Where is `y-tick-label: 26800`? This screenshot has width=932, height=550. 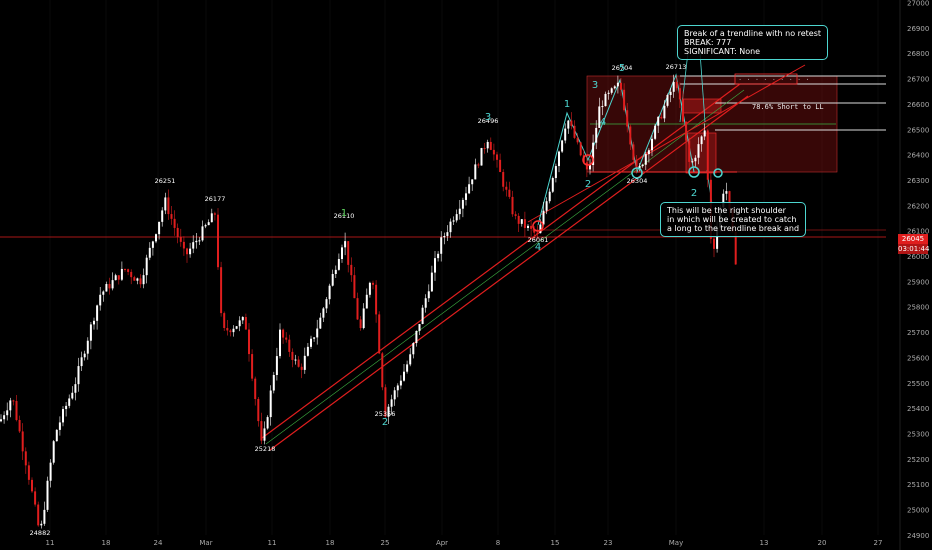 y-tick-label: 26800 is located at coordinates (918, 54).